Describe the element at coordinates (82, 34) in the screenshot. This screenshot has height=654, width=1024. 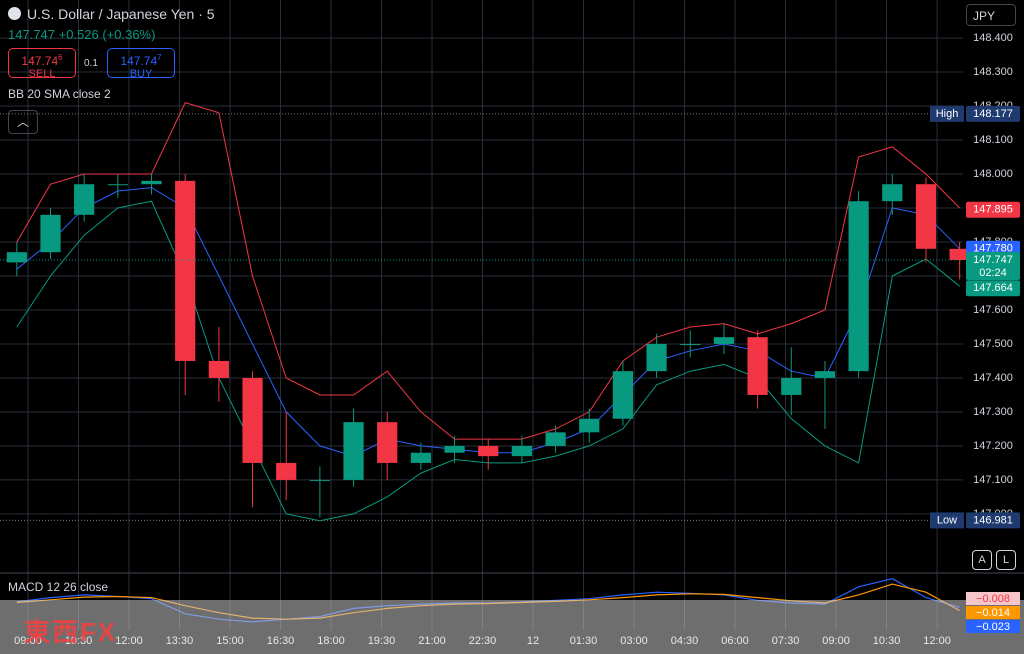
I see `quote: 147.747 +0.526 (+0.36%)` at that location.